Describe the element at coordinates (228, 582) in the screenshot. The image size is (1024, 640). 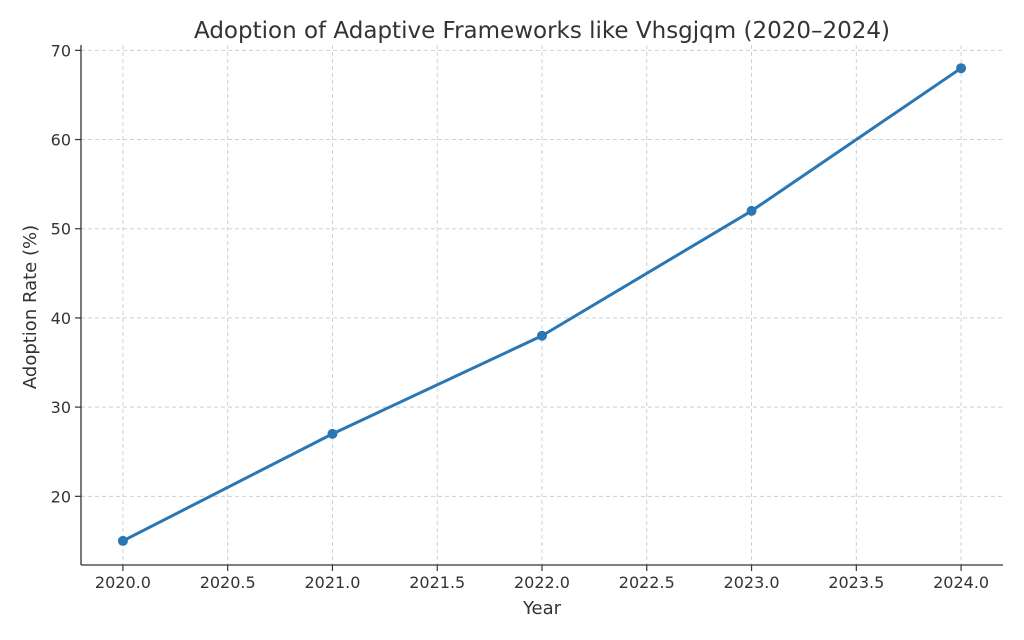
I see `x-tick-label: 2020.5` at that location.